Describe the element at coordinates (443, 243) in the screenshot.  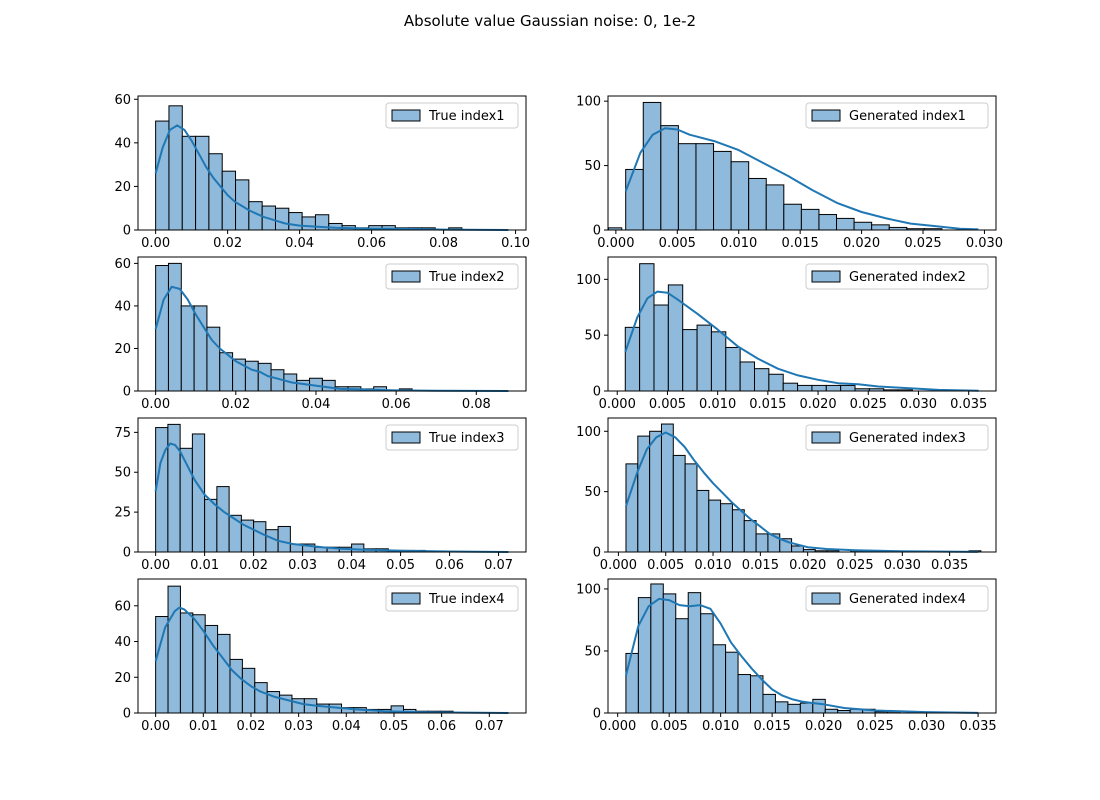
I see `x-tick-label: 0.08` at that location.